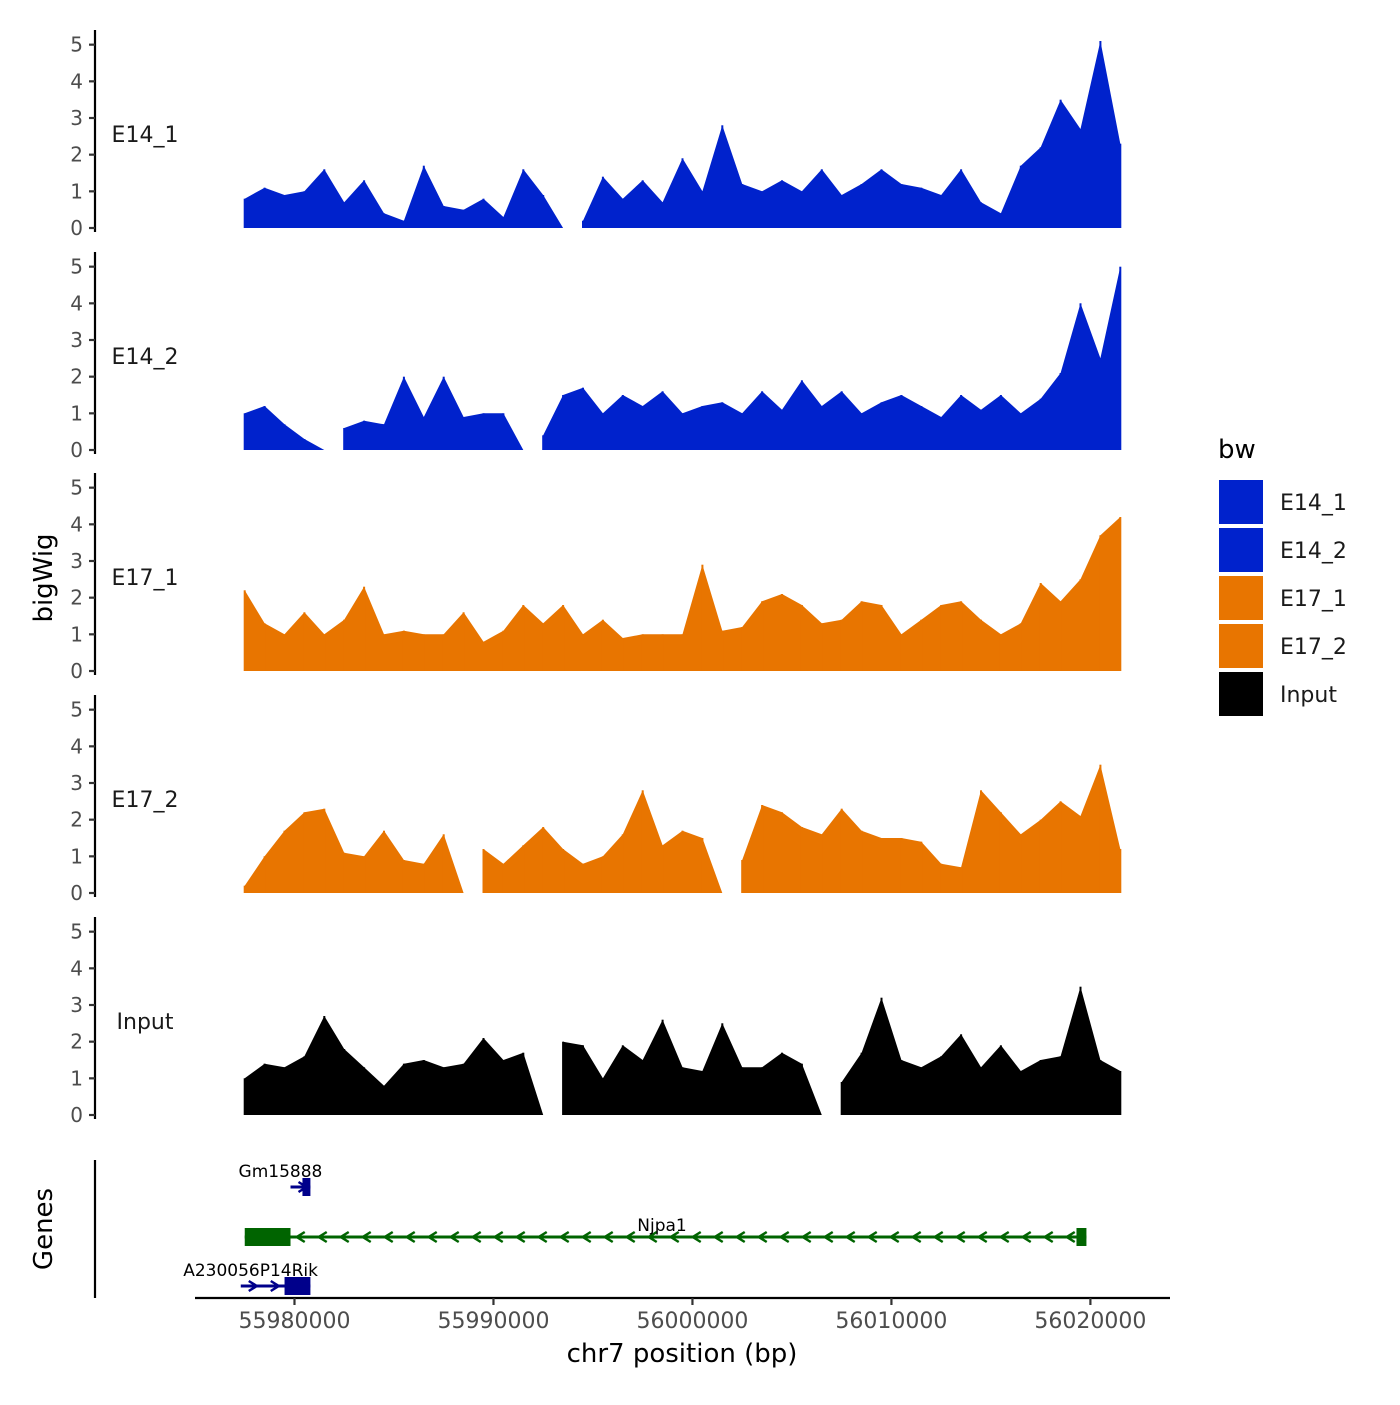 The height and width of the screenshot is (1405, 1400). I want to click on legend-title: bw, so click(1237, 450).